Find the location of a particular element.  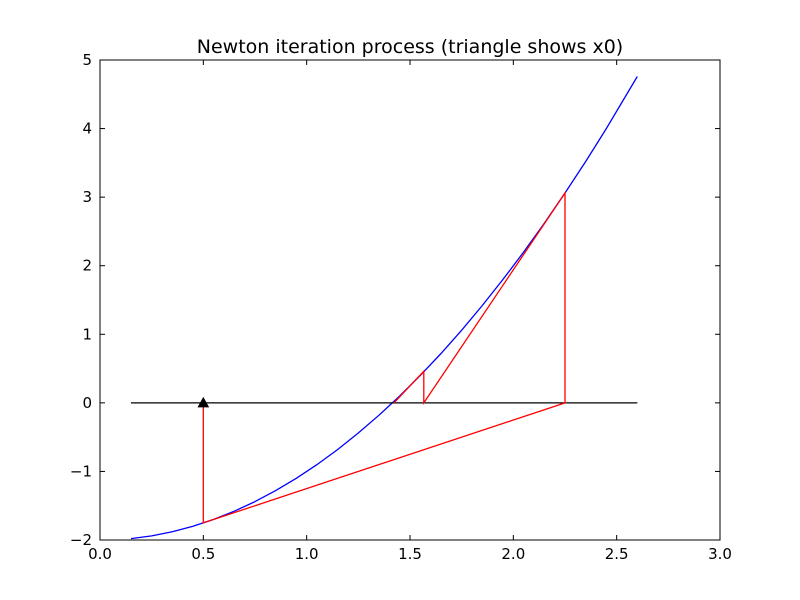

x-tick-label: 0.0 is located at coordinates (100, 554).